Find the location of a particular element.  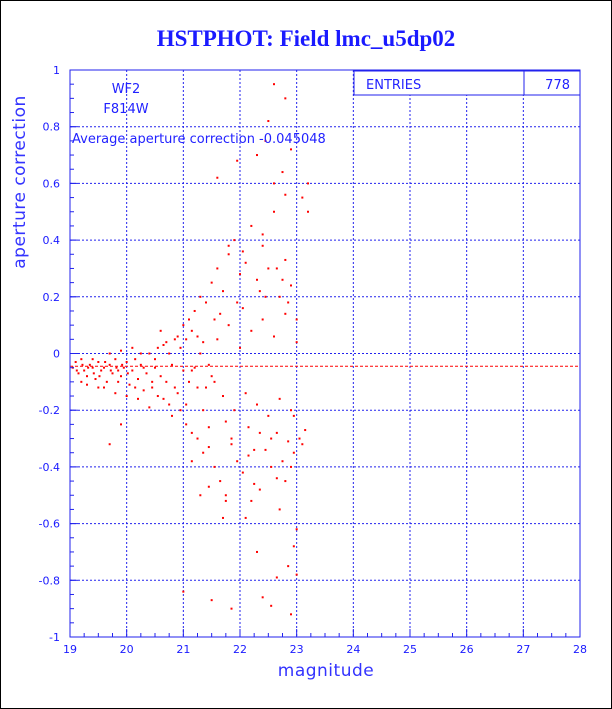

x-tick-label: 21 is located at coordinates (183, 649).